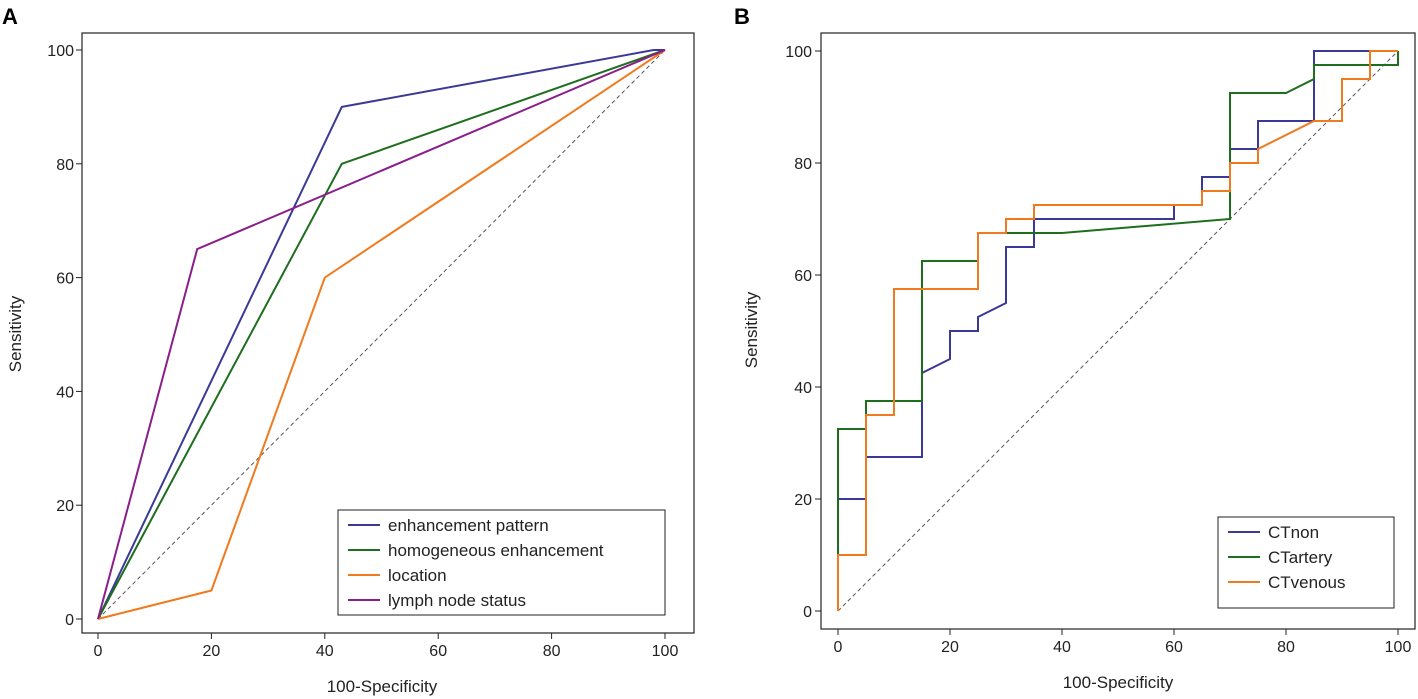 The width and height of the screenshot is (1418, 699). What do you see at coordinates (496, 550) in the screenshot?
I see `legend-entry: homogeneous enhancement` at bounding box center [496, 550].